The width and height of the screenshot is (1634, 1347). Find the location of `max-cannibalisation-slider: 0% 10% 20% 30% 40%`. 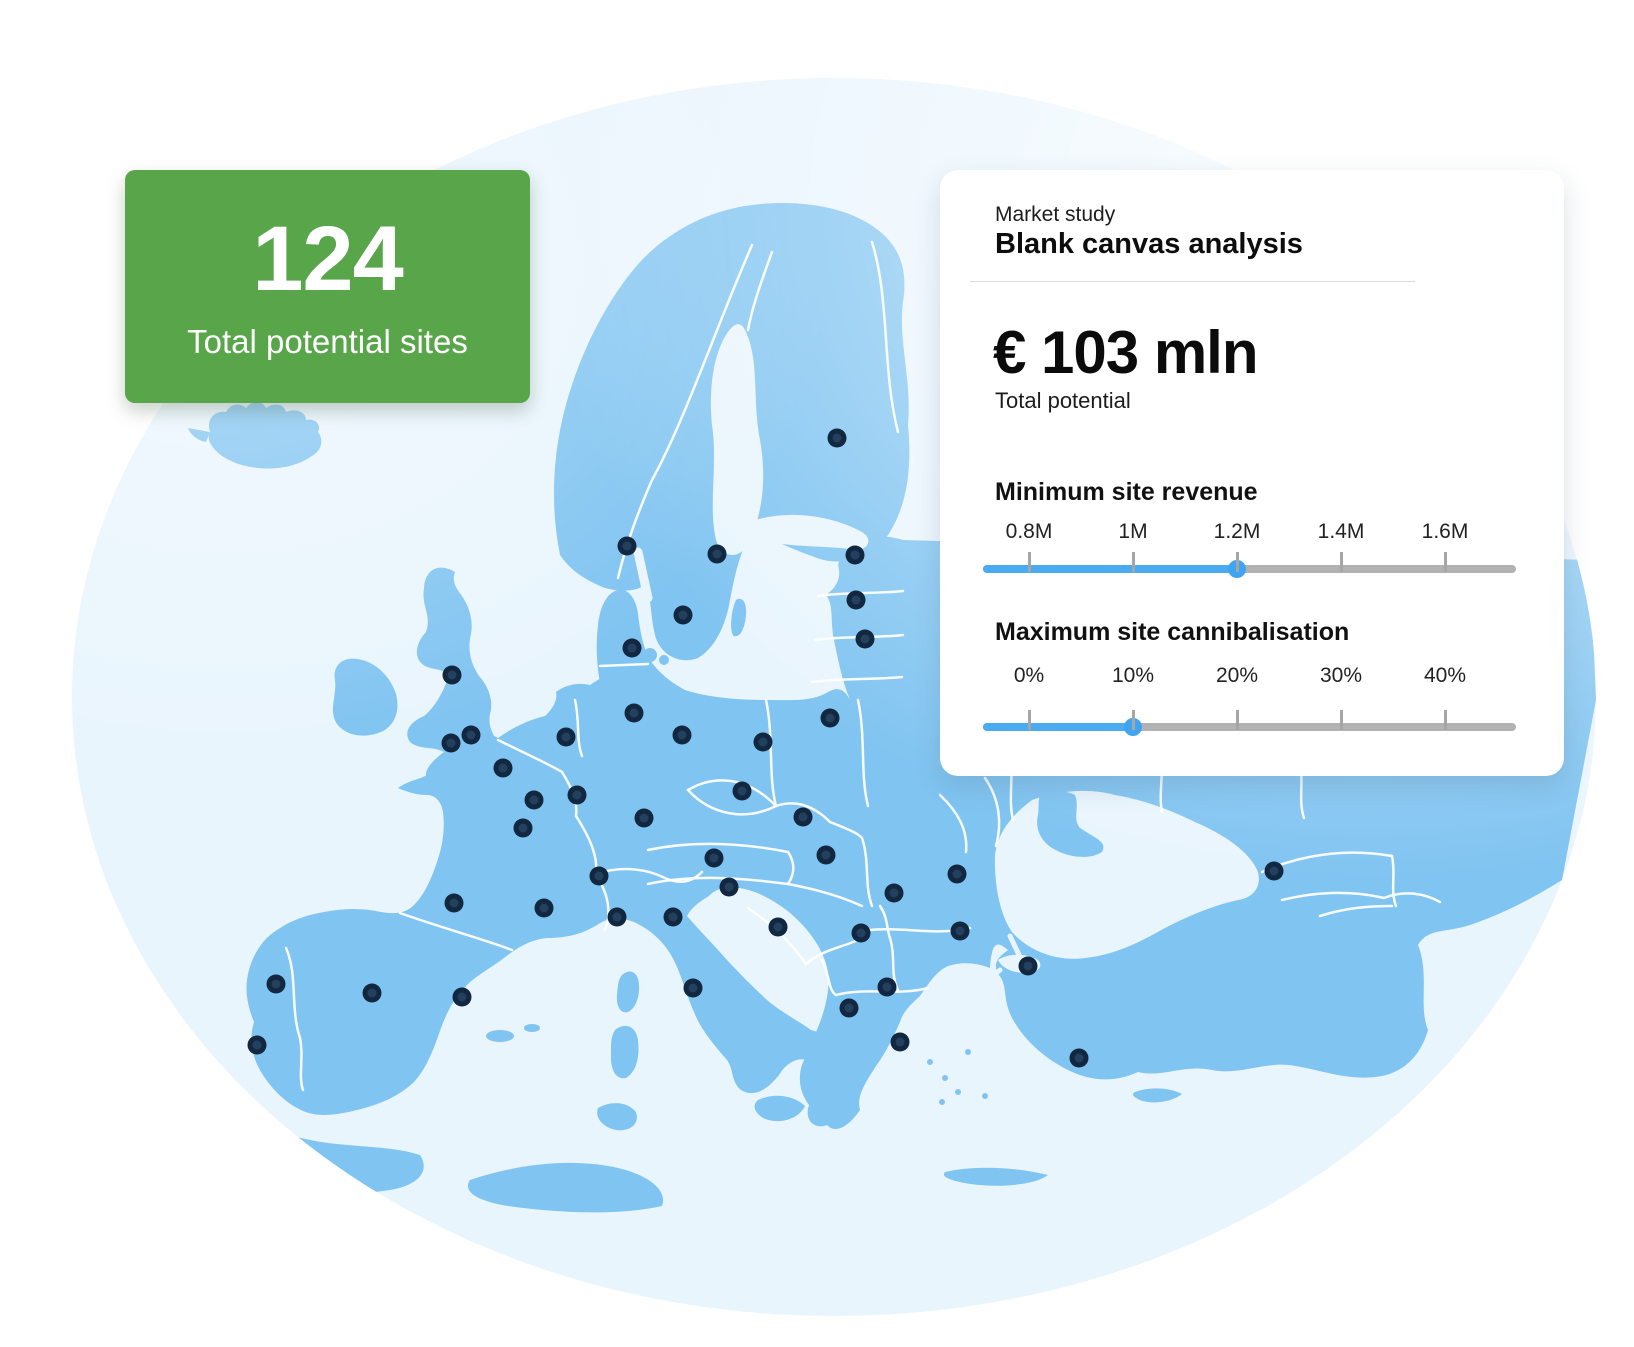

max-cannibalisation-slider: 0% 10% 20% 30% 40% is located at coordinates (1249, 700).